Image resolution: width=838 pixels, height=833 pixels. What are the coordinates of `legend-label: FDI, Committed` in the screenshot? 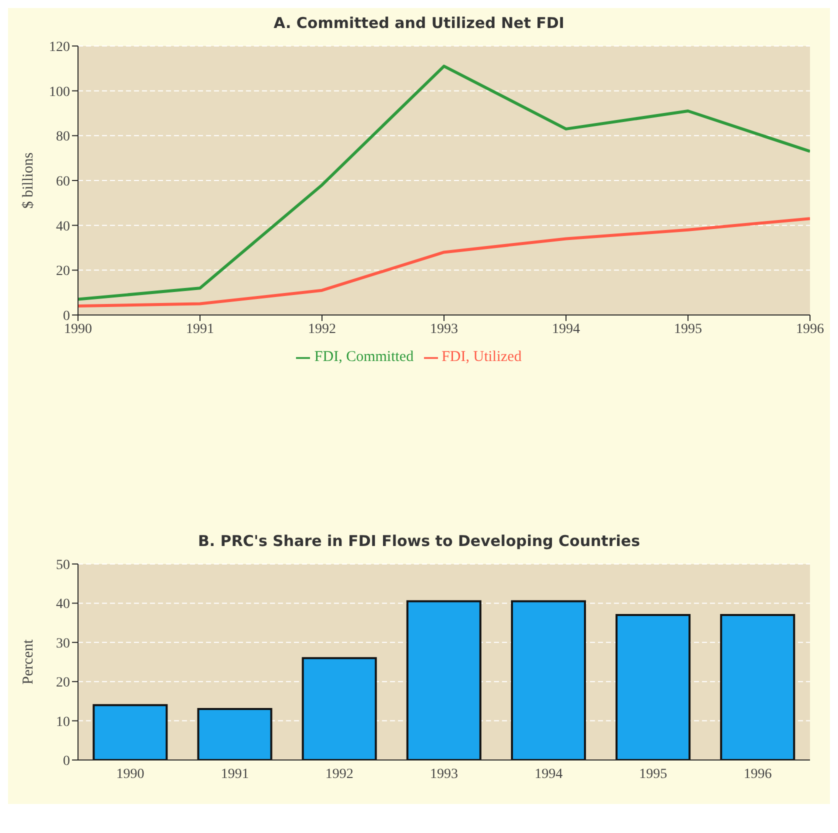 It's located at (364, 357).